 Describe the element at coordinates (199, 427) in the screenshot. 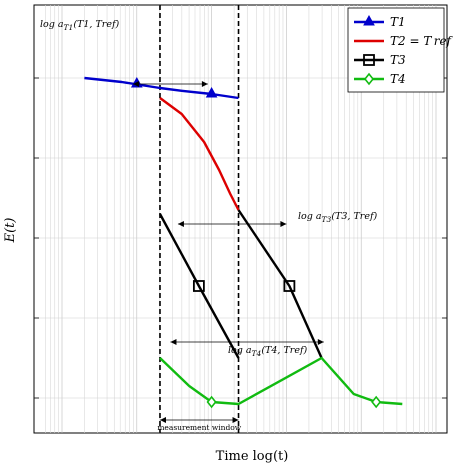

I see `annotation-label-window: measurement window` at that location.